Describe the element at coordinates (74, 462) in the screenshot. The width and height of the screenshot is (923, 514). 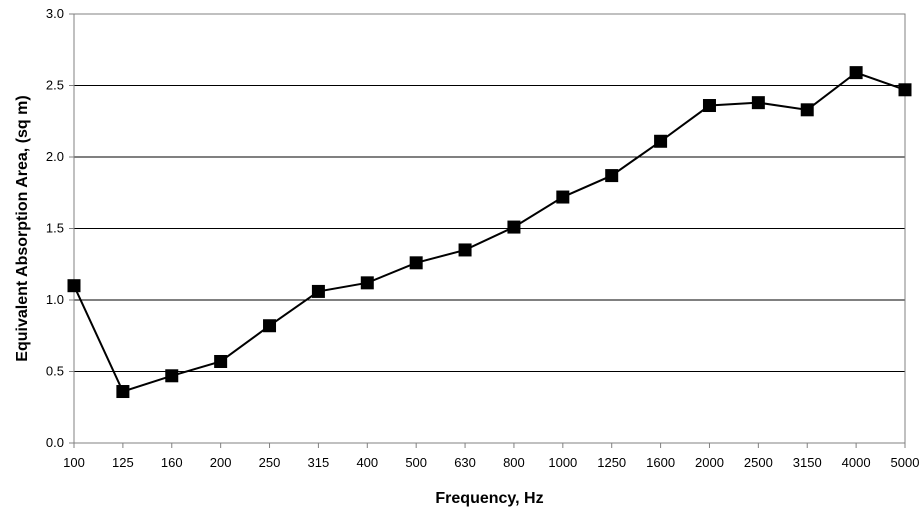
I see `x-tick-label: 100` at that location.